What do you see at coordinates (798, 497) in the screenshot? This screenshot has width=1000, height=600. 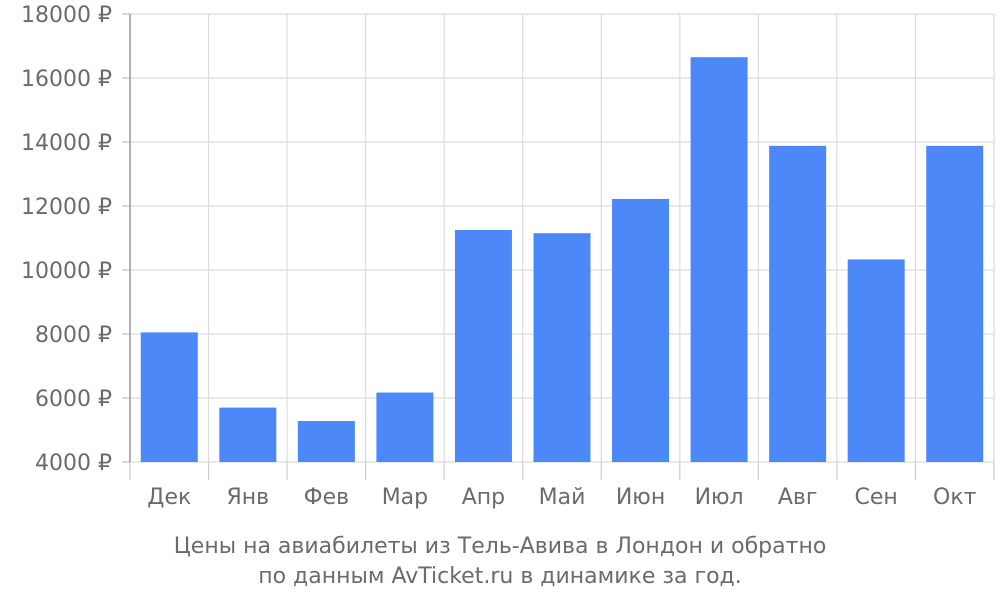 I see `x-tick-label: Авг` at bounding box center [798, 497].